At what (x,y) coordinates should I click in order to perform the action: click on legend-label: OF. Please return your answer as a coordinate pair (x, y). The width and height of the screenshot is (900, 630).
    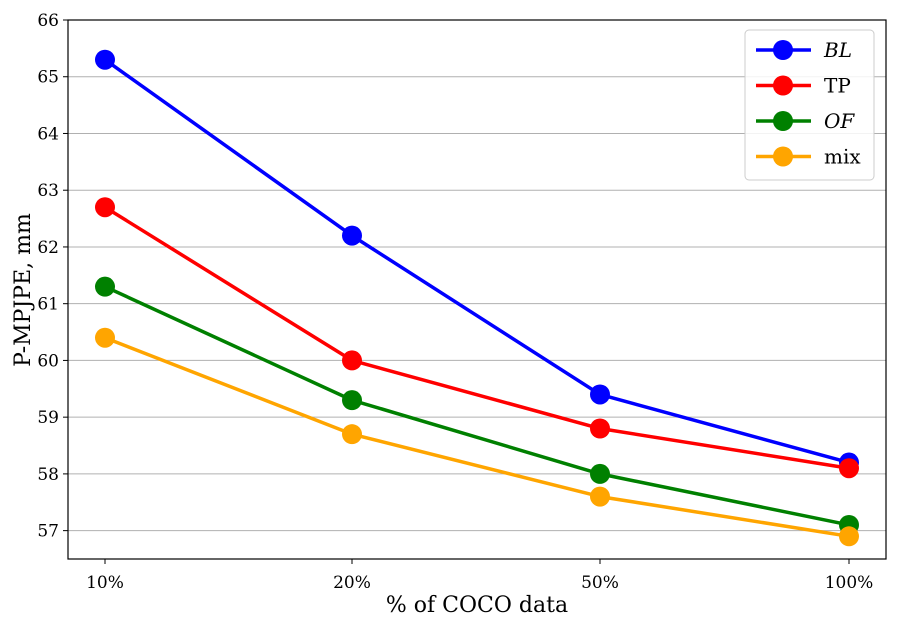
    Looking at the image, I should click on (839, 121).